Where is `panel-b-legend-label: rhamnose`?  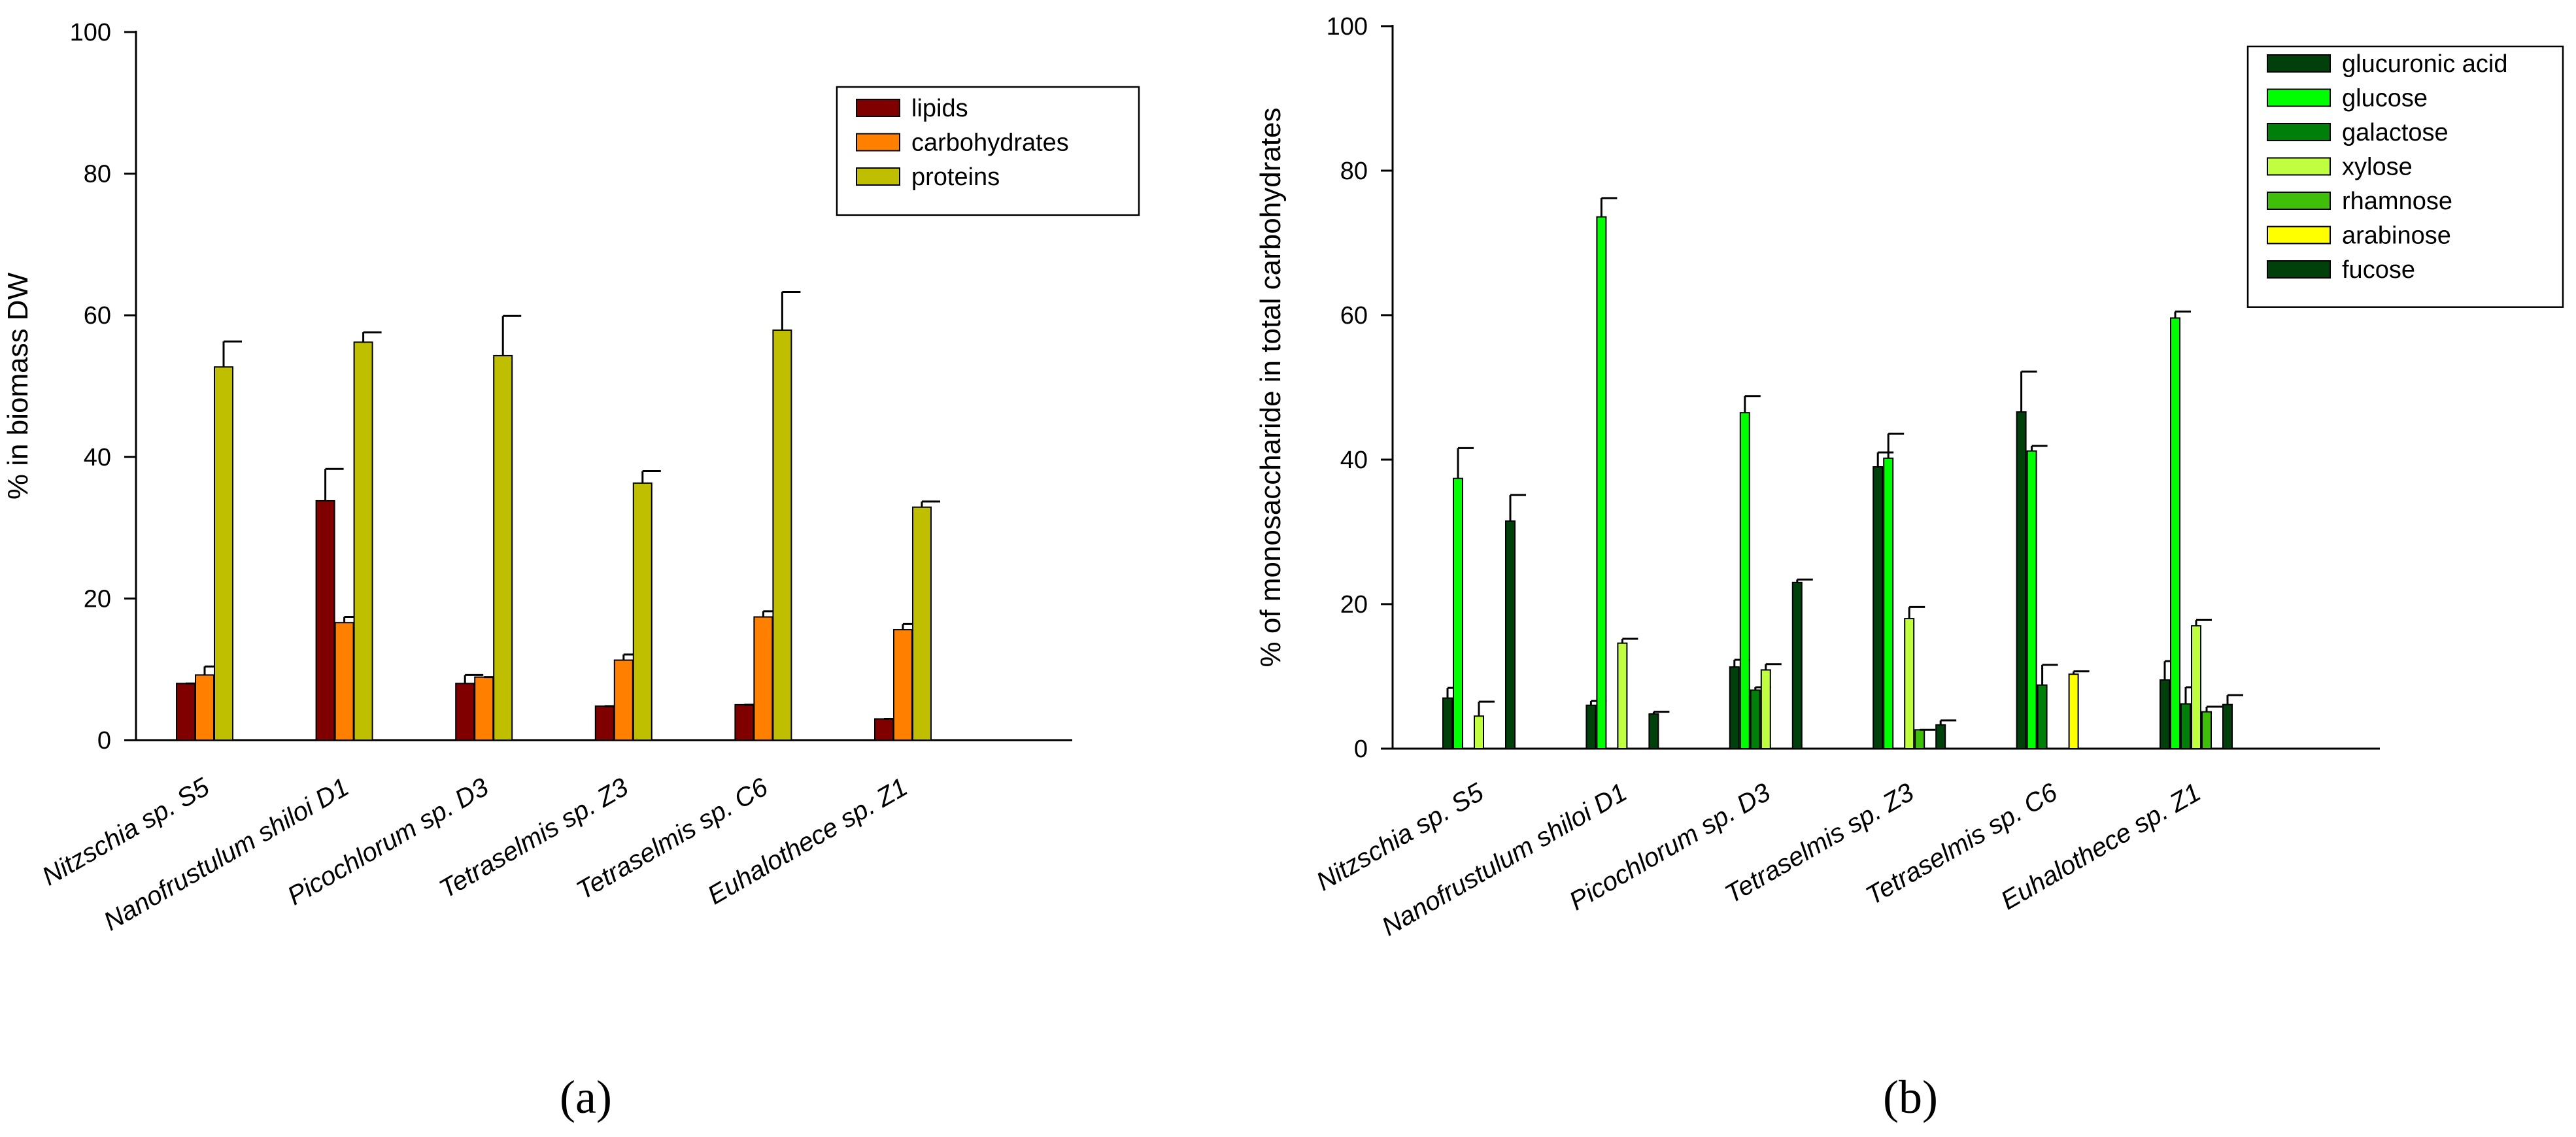
panel-b-legend-label: rhamnose is located at coordinates (2397, 202).